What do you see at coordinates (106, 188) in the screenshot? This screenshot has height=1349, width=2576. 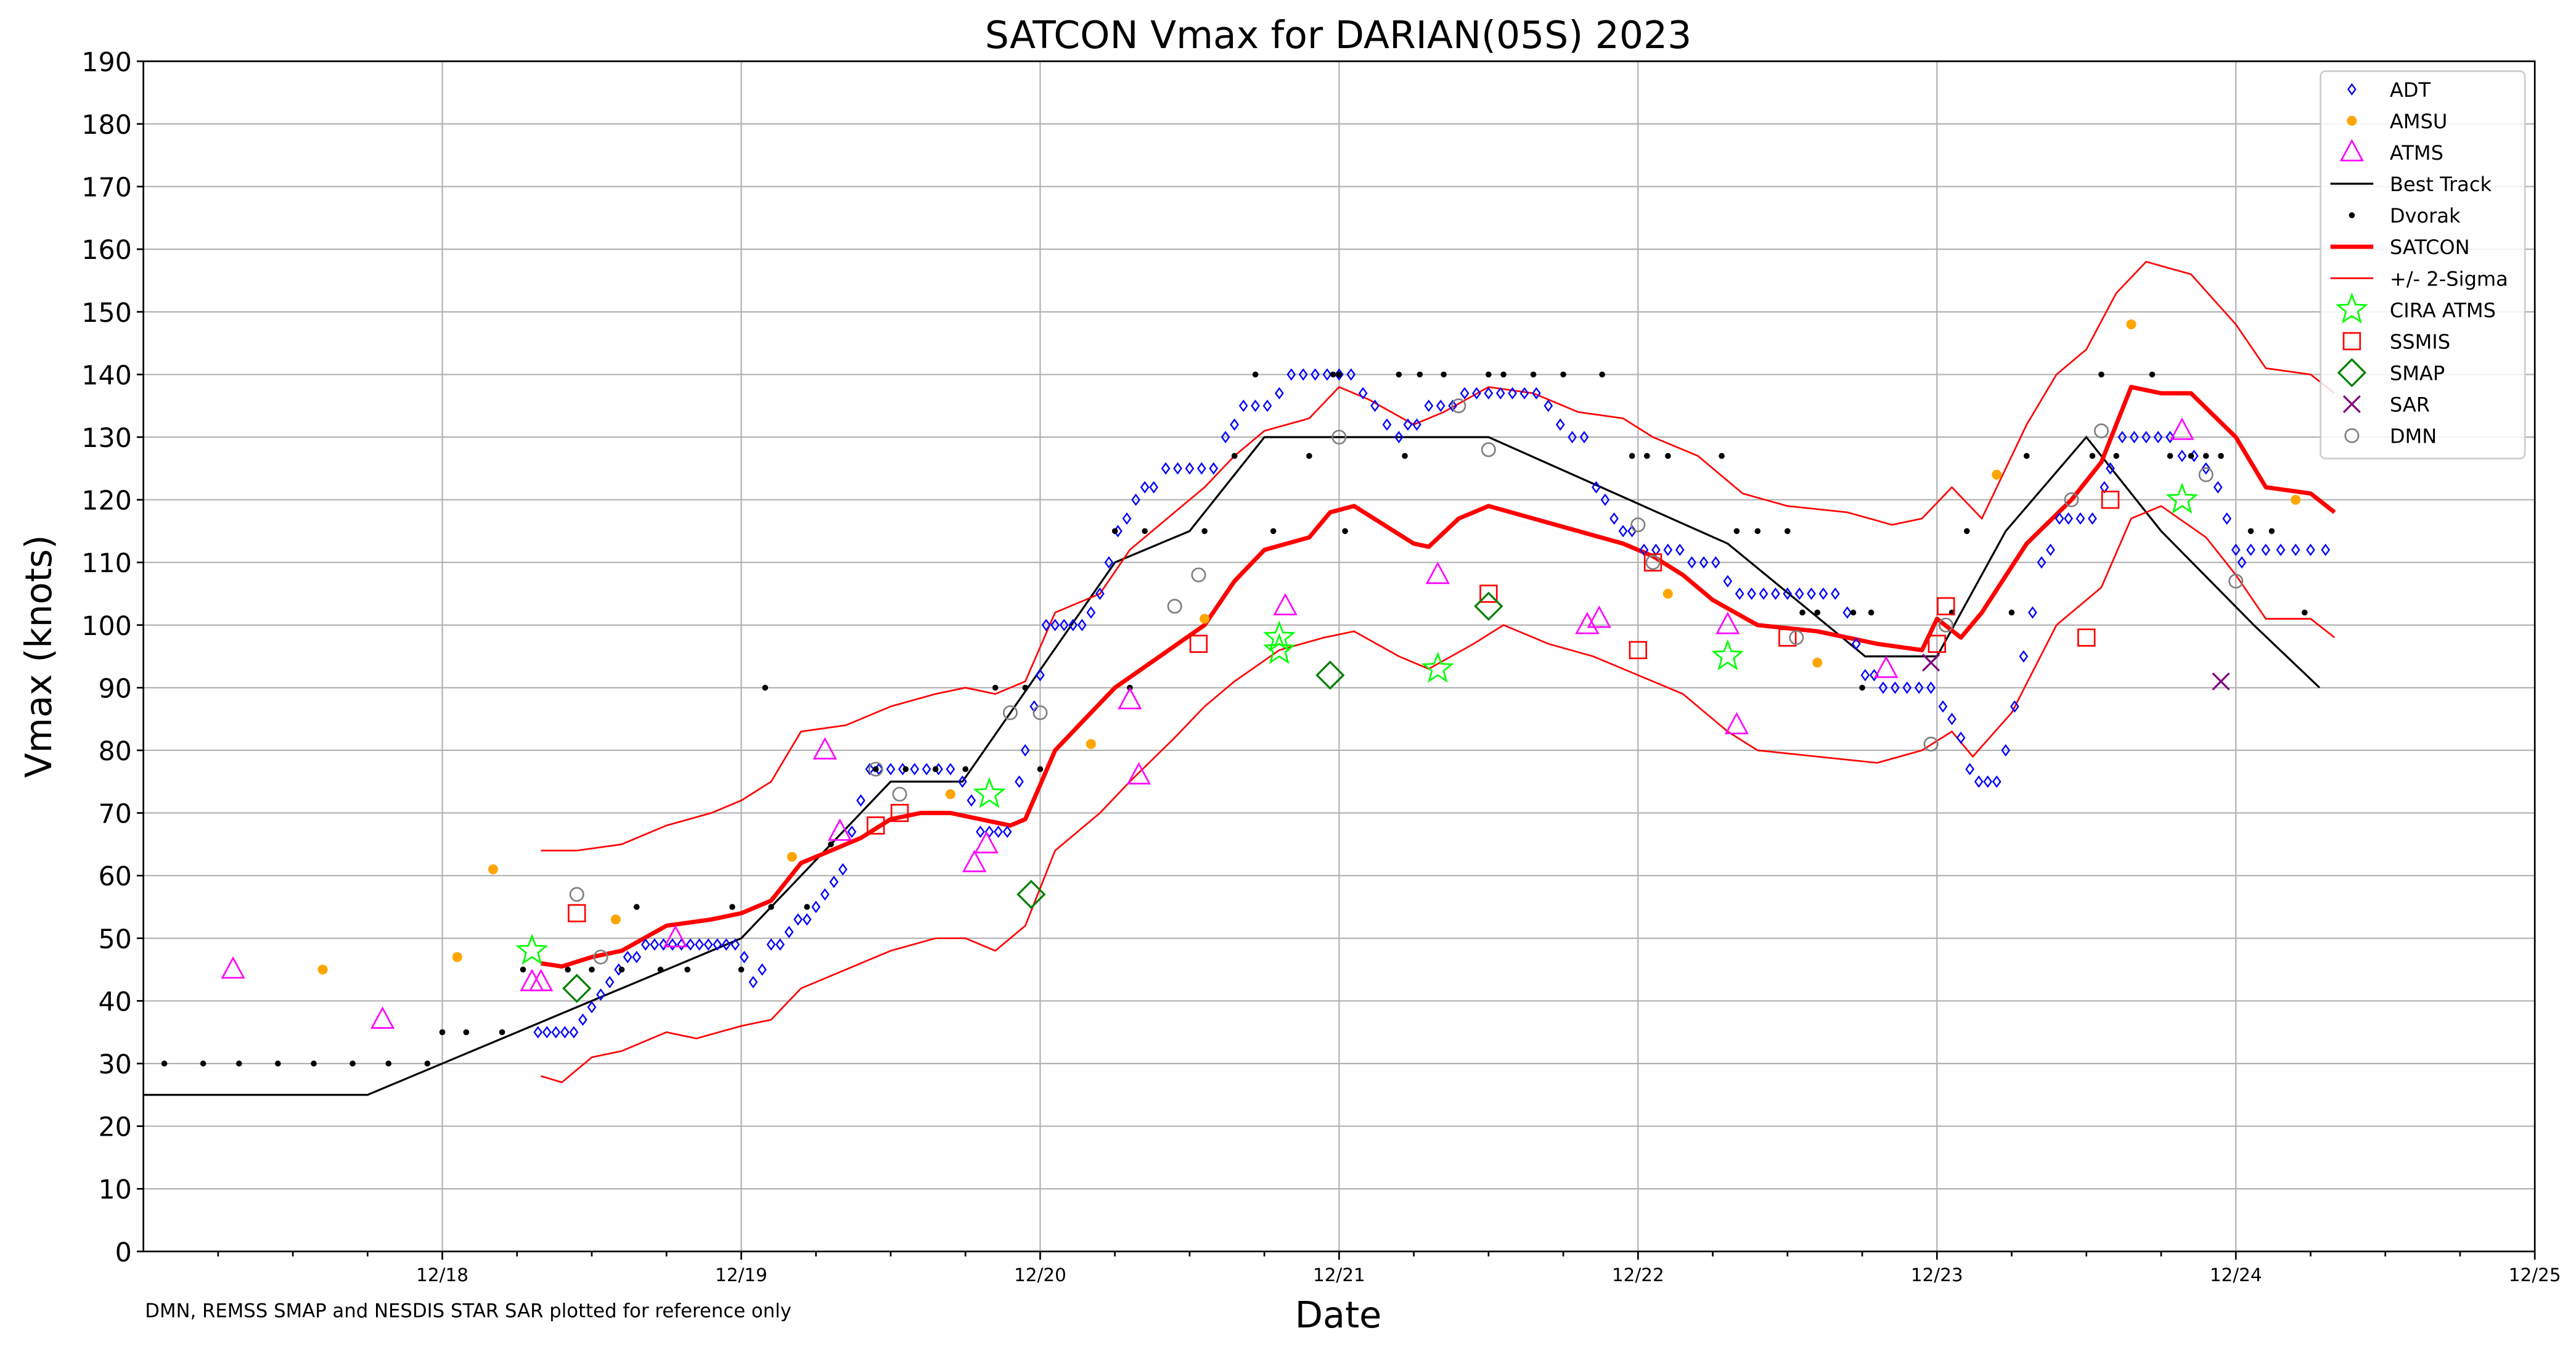 I see `y-tick-label: 170` at bounding box center [106, 188].